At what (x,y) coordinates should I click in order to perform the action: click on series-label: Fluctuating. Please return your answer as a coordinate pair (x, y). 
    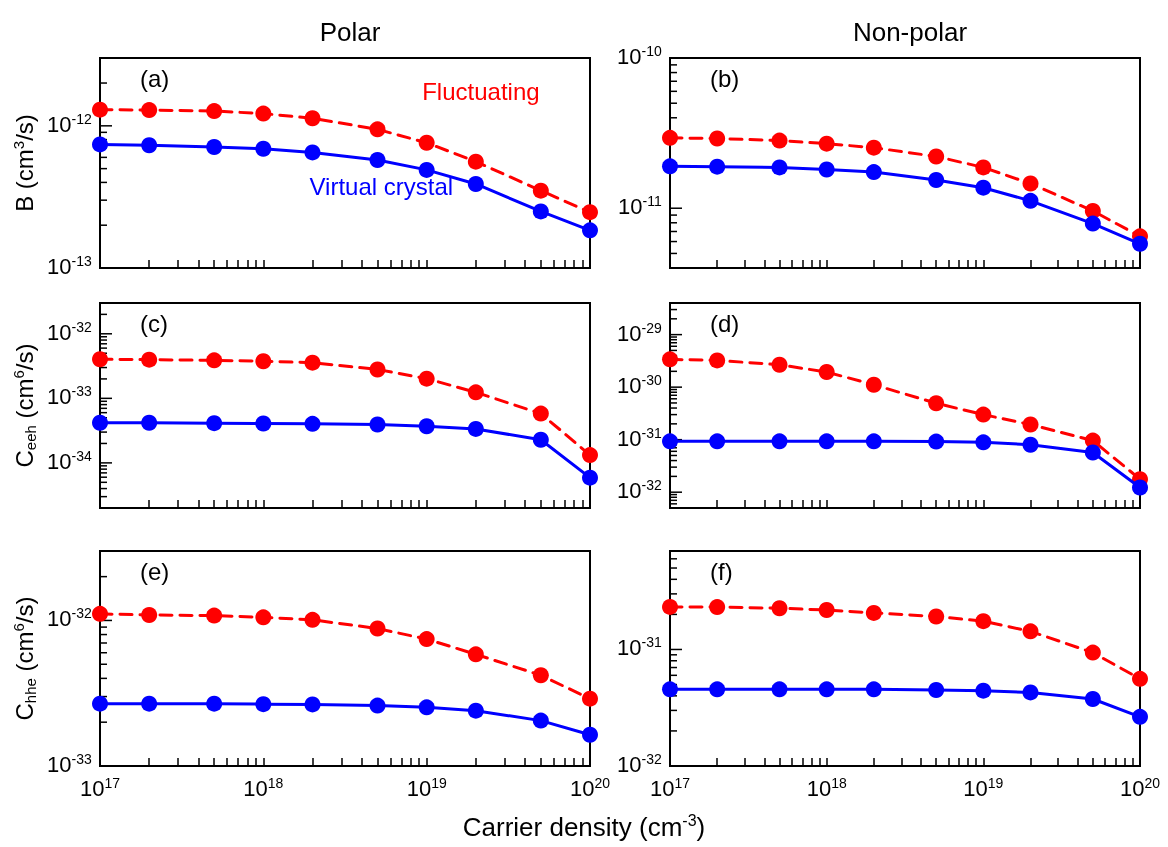
    Looking at the image, I should click on (481, 92).